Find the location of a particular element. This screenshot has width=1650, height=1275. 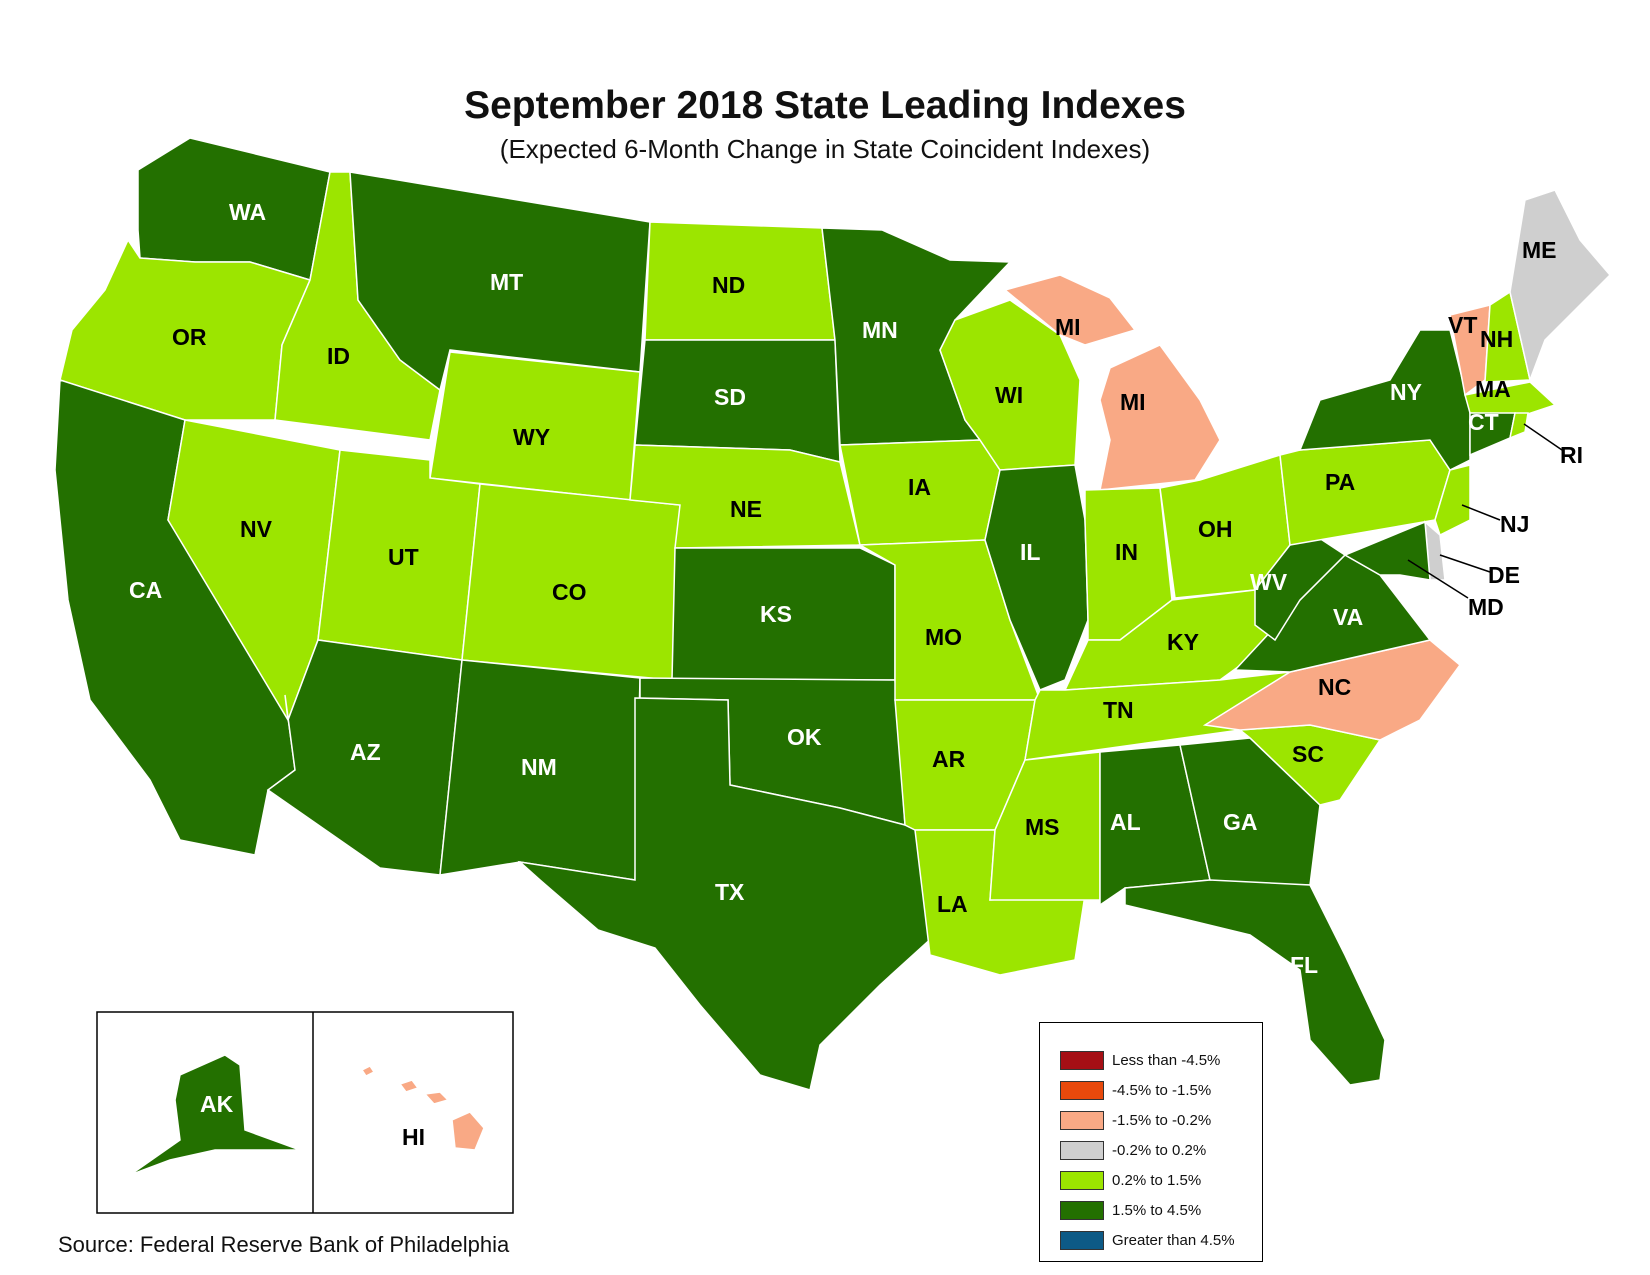

label-pa: PA is located at coordinates (1340, 482).